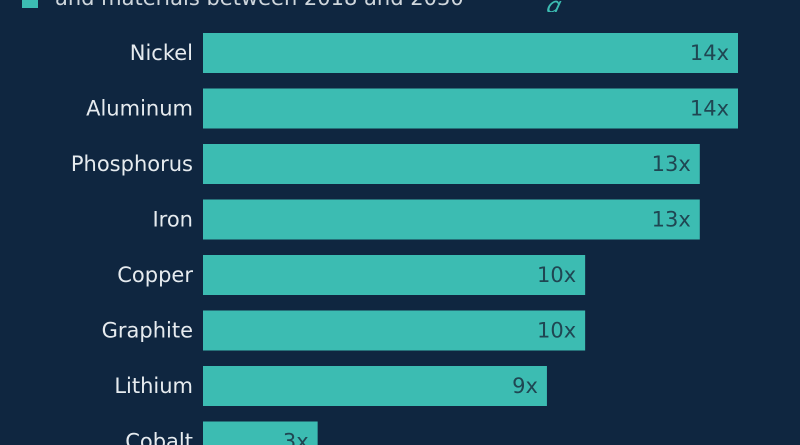  I want to click on category-label-nickel: Nickel, so click(161, 53).